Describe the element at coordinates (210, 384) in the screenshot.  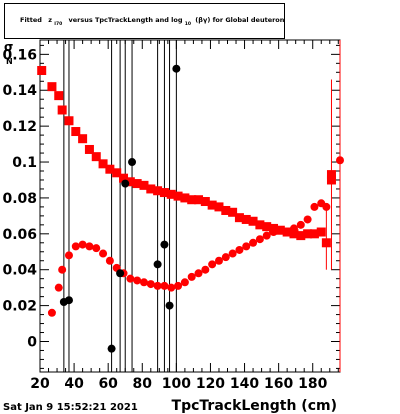
I see `x-tick-label: 120` at that location.